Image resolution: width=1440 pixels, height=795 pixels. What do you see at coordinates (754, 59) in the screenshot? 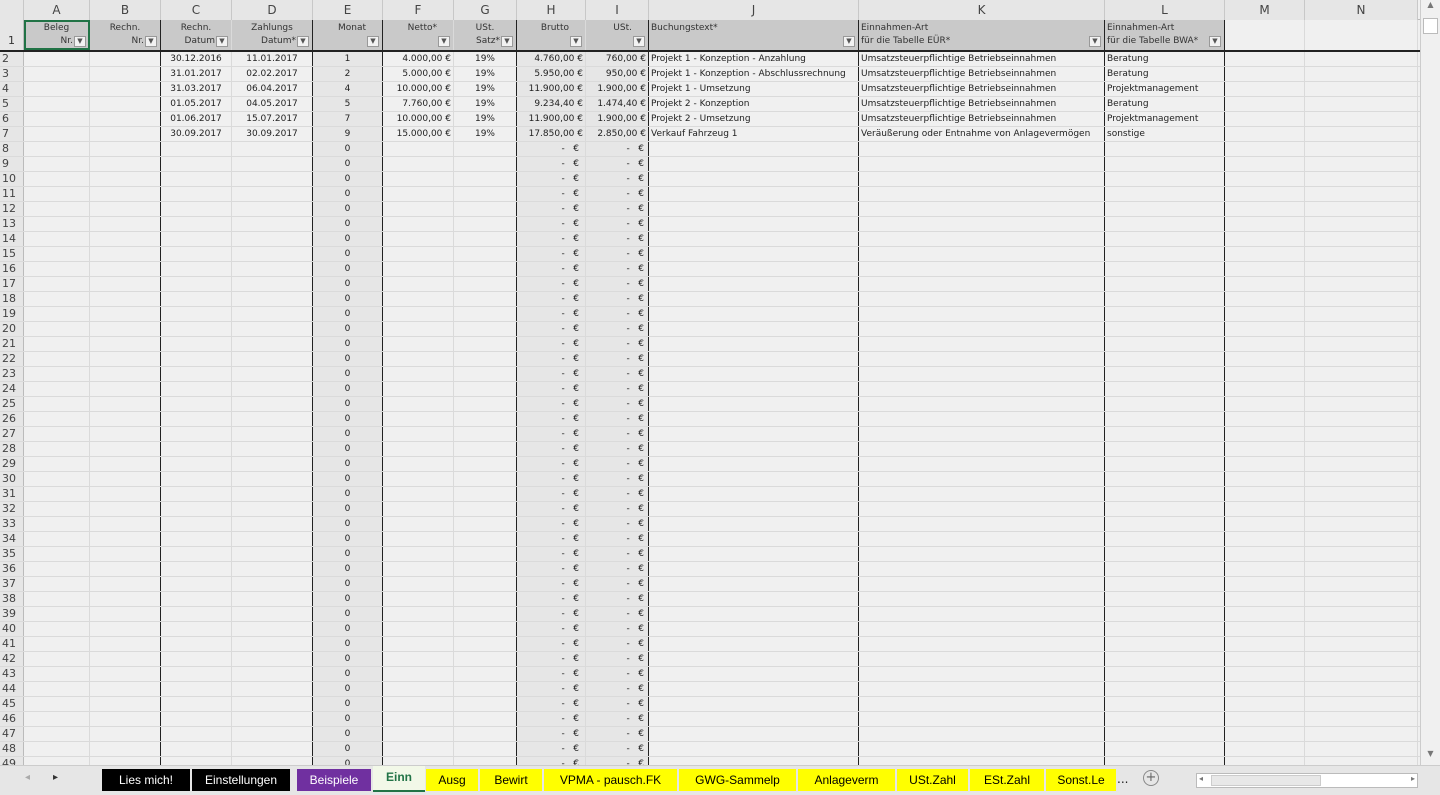
I see `cell-J: Projekt 1 - Konzeption - Anzahlung` at bounding box center [754, 59].